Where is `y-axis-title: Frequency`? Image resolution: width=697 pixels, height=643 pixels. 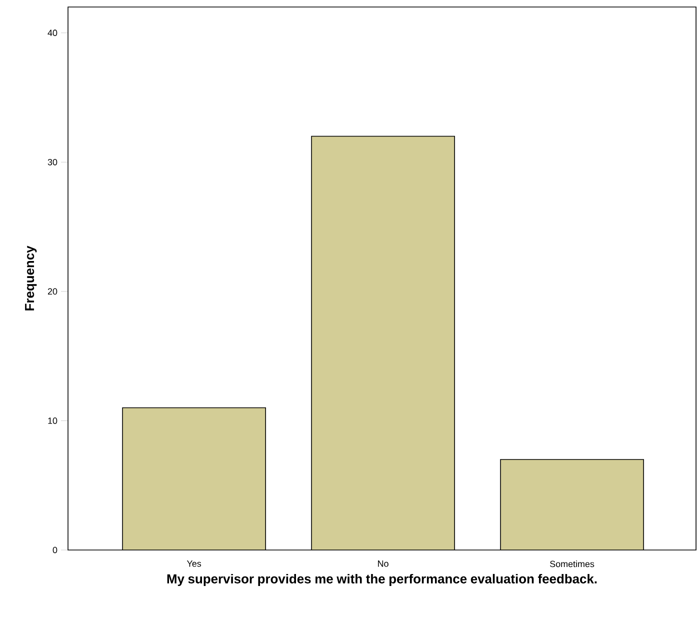 y-axis-title: Frequency is located at coordinates (31, 278).